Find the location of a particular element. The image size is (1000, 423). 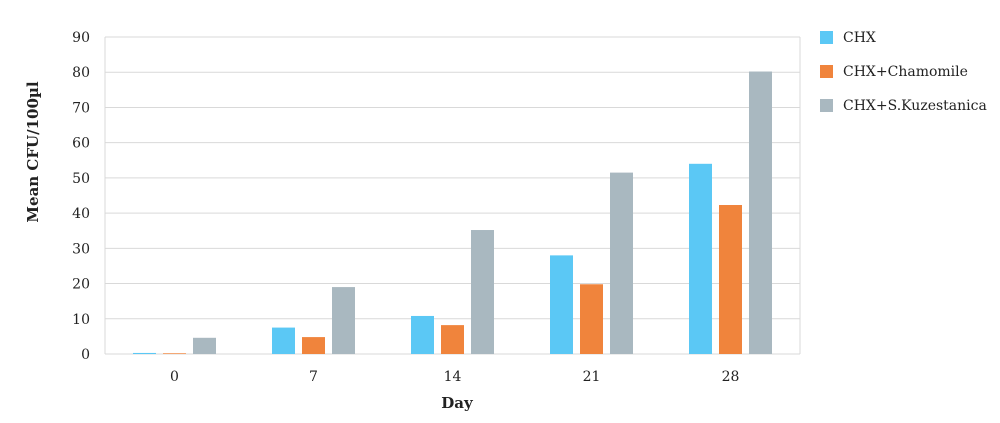

y-axis-title: Mean CFU/100µl is located at coordinates (33, 151).